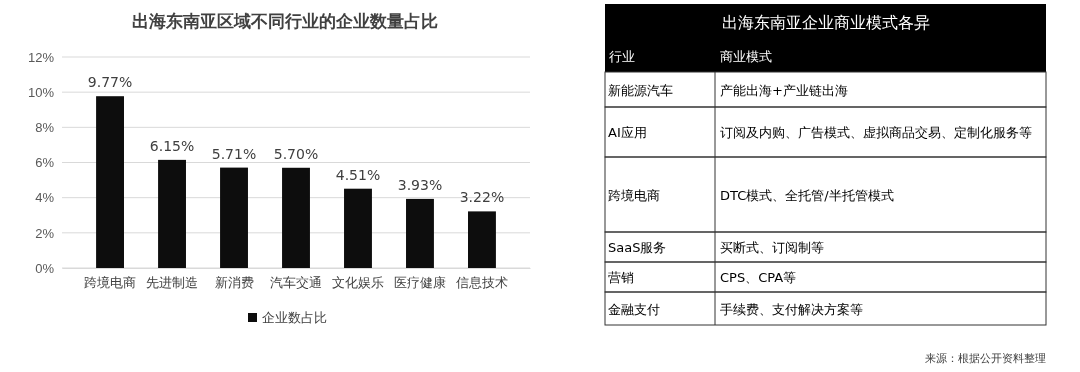  Describe the element at coordinates (481, 283) in the screenshot. I see `x-tick-label: 信息技术` at that location.